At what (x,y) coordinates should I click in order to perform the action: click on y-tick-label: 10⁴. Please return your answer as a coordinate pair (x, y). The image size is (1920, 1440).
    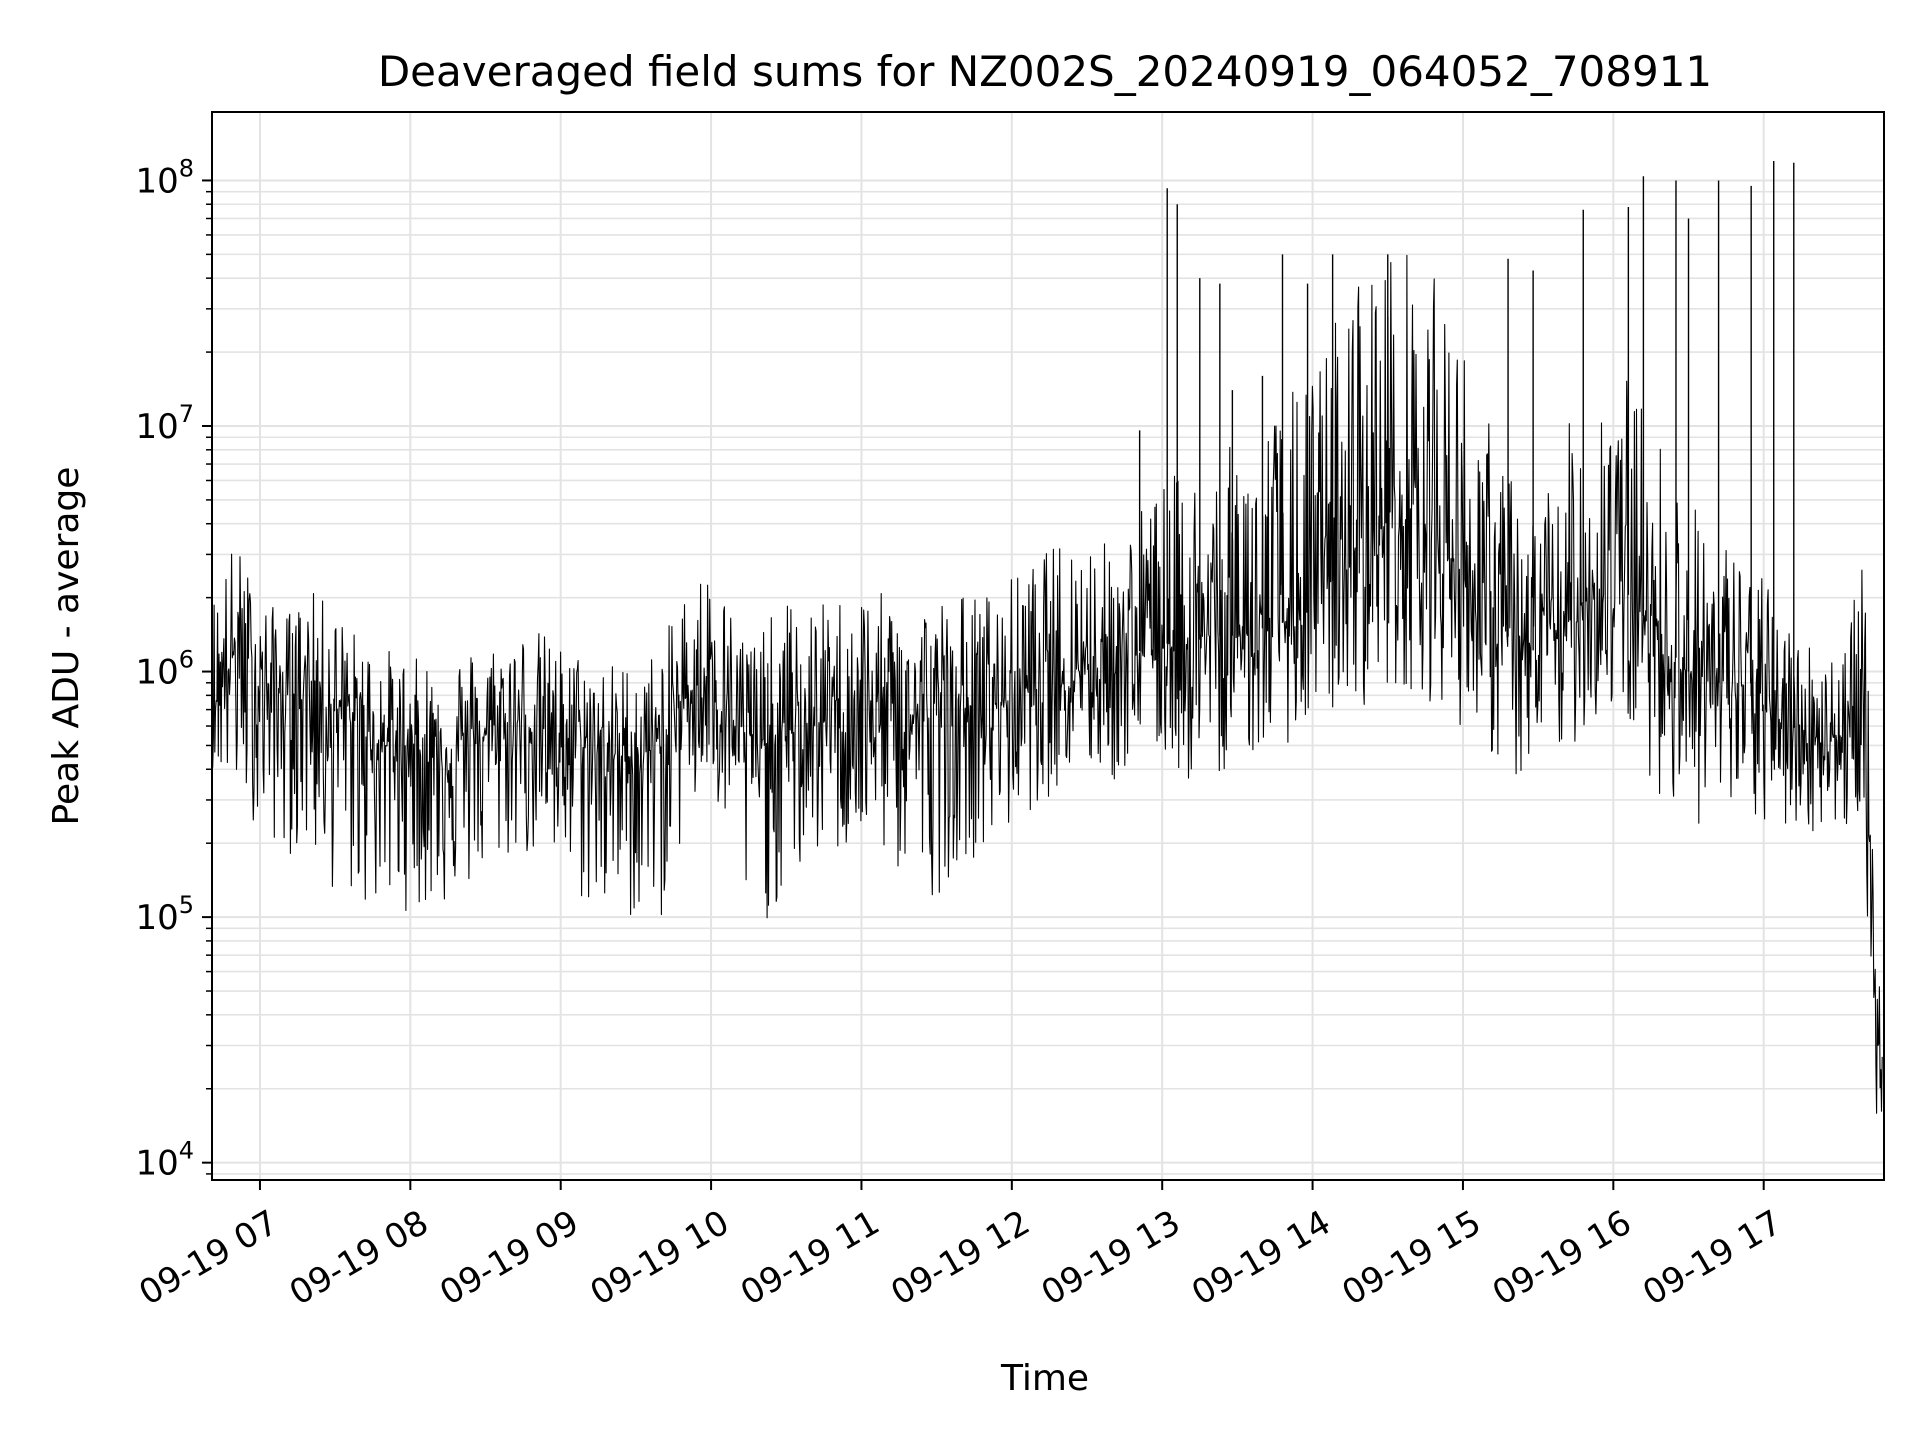
    Looking at the image, I should click on (164, 1160).